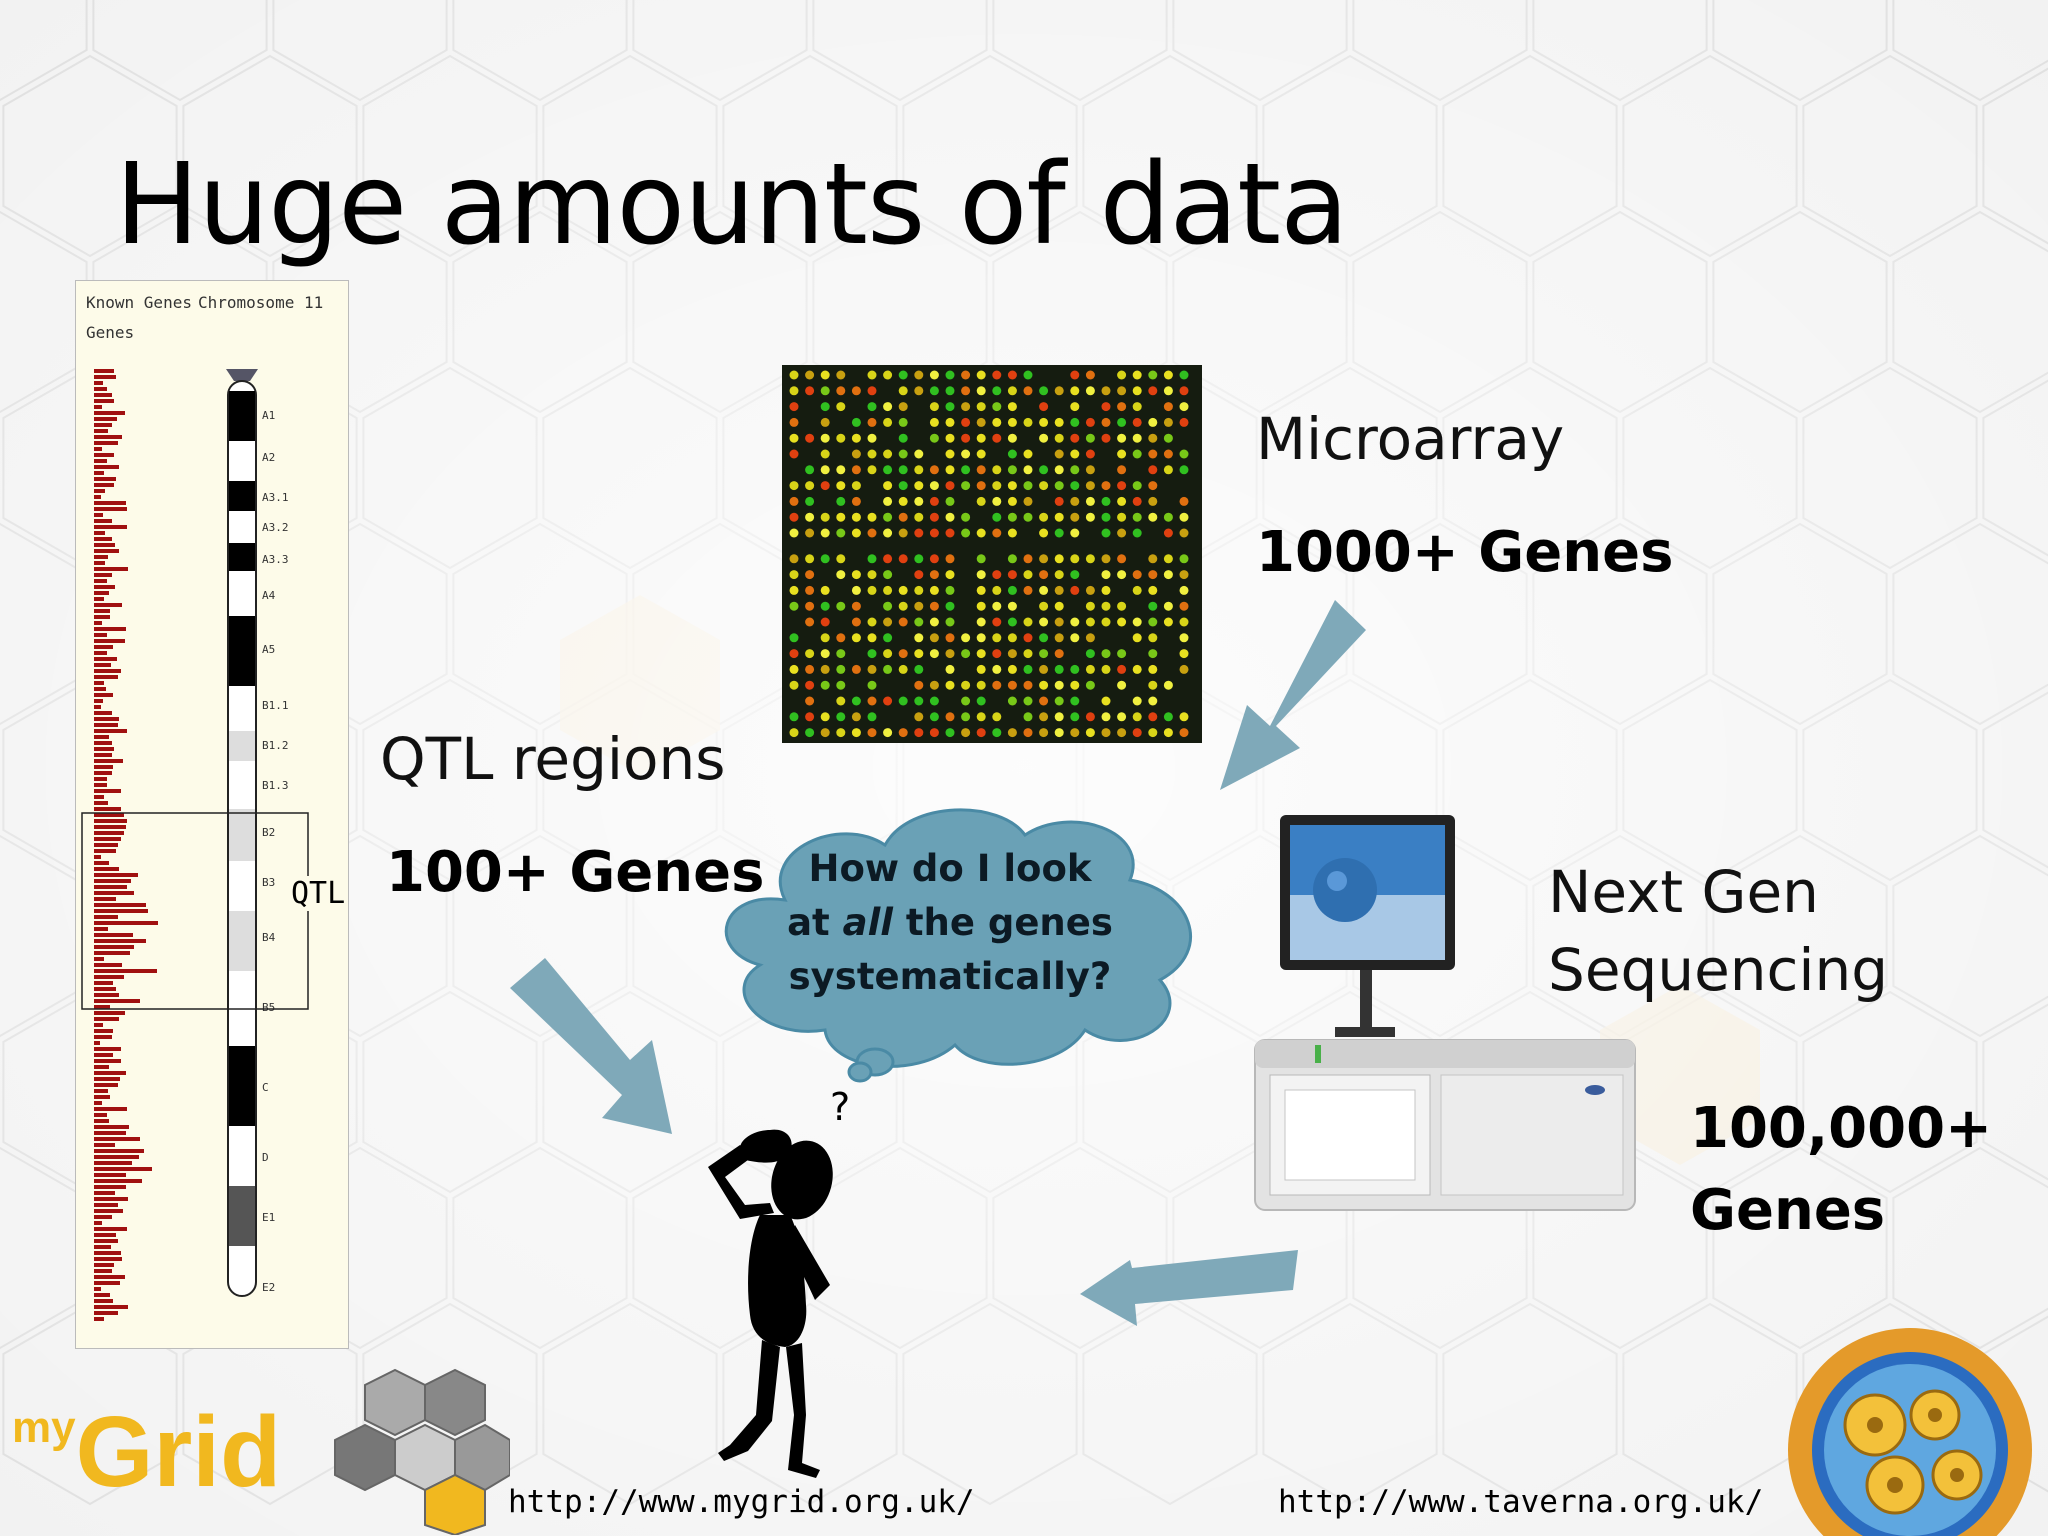  Describe the element at coordinates (867, 922) in the screenshot. I see `emphasis-all: all` at that location.